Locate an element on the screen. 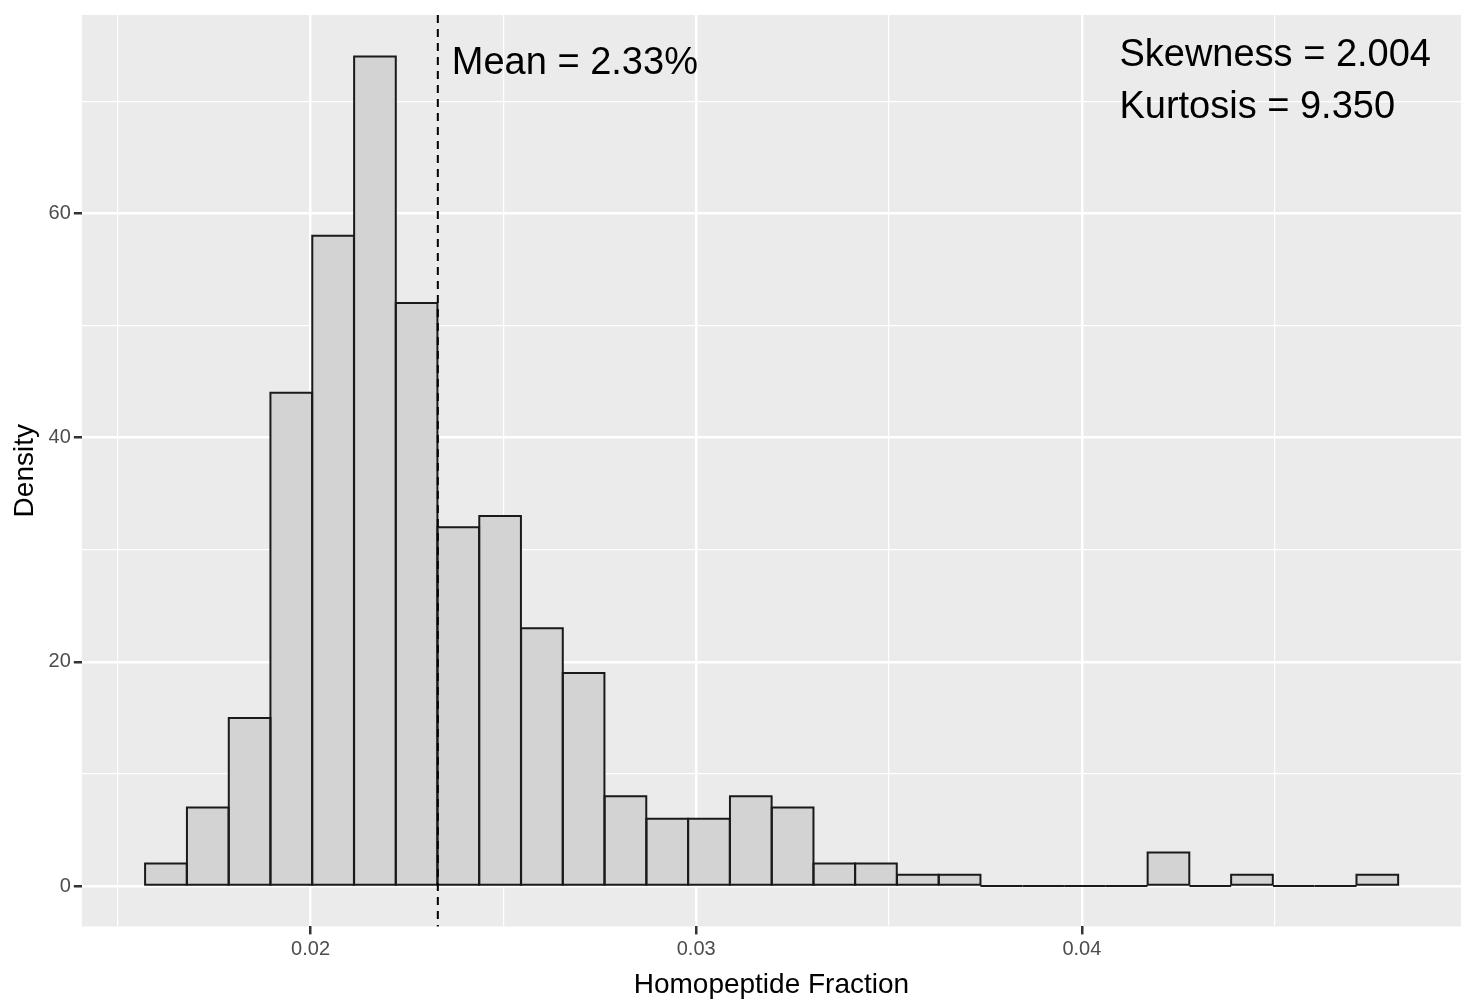 This screenshot has height=1006, width=1467. x-axis-title: Homopeptide Fraction is located at coordinates (771, 983).